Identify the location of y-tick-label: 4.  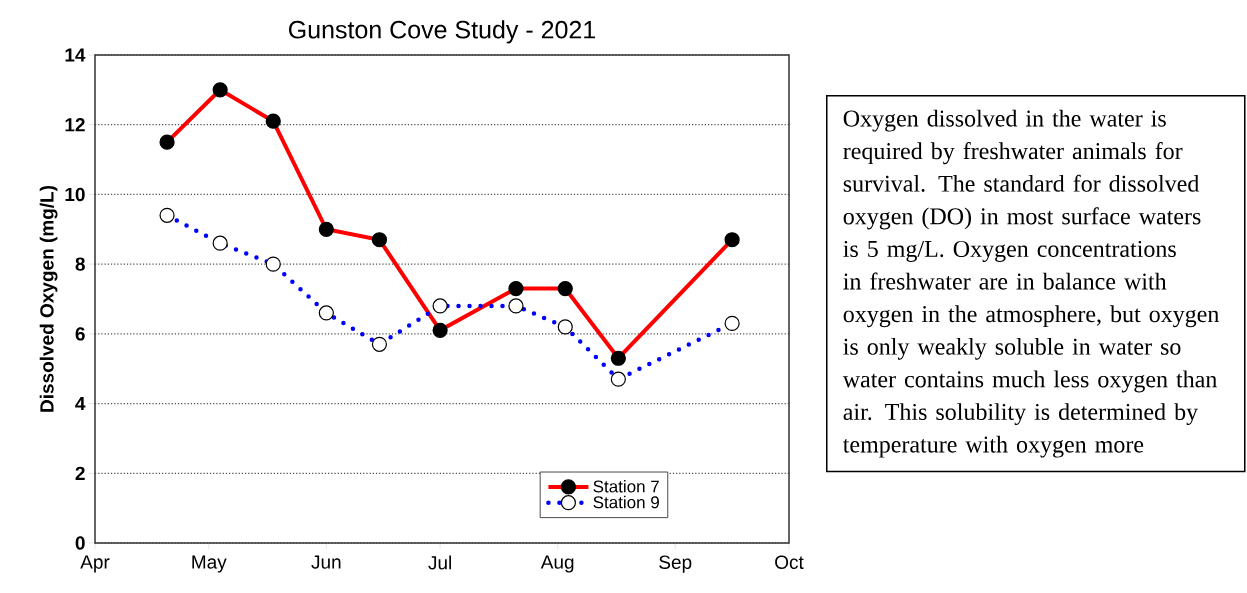
(80, 404).